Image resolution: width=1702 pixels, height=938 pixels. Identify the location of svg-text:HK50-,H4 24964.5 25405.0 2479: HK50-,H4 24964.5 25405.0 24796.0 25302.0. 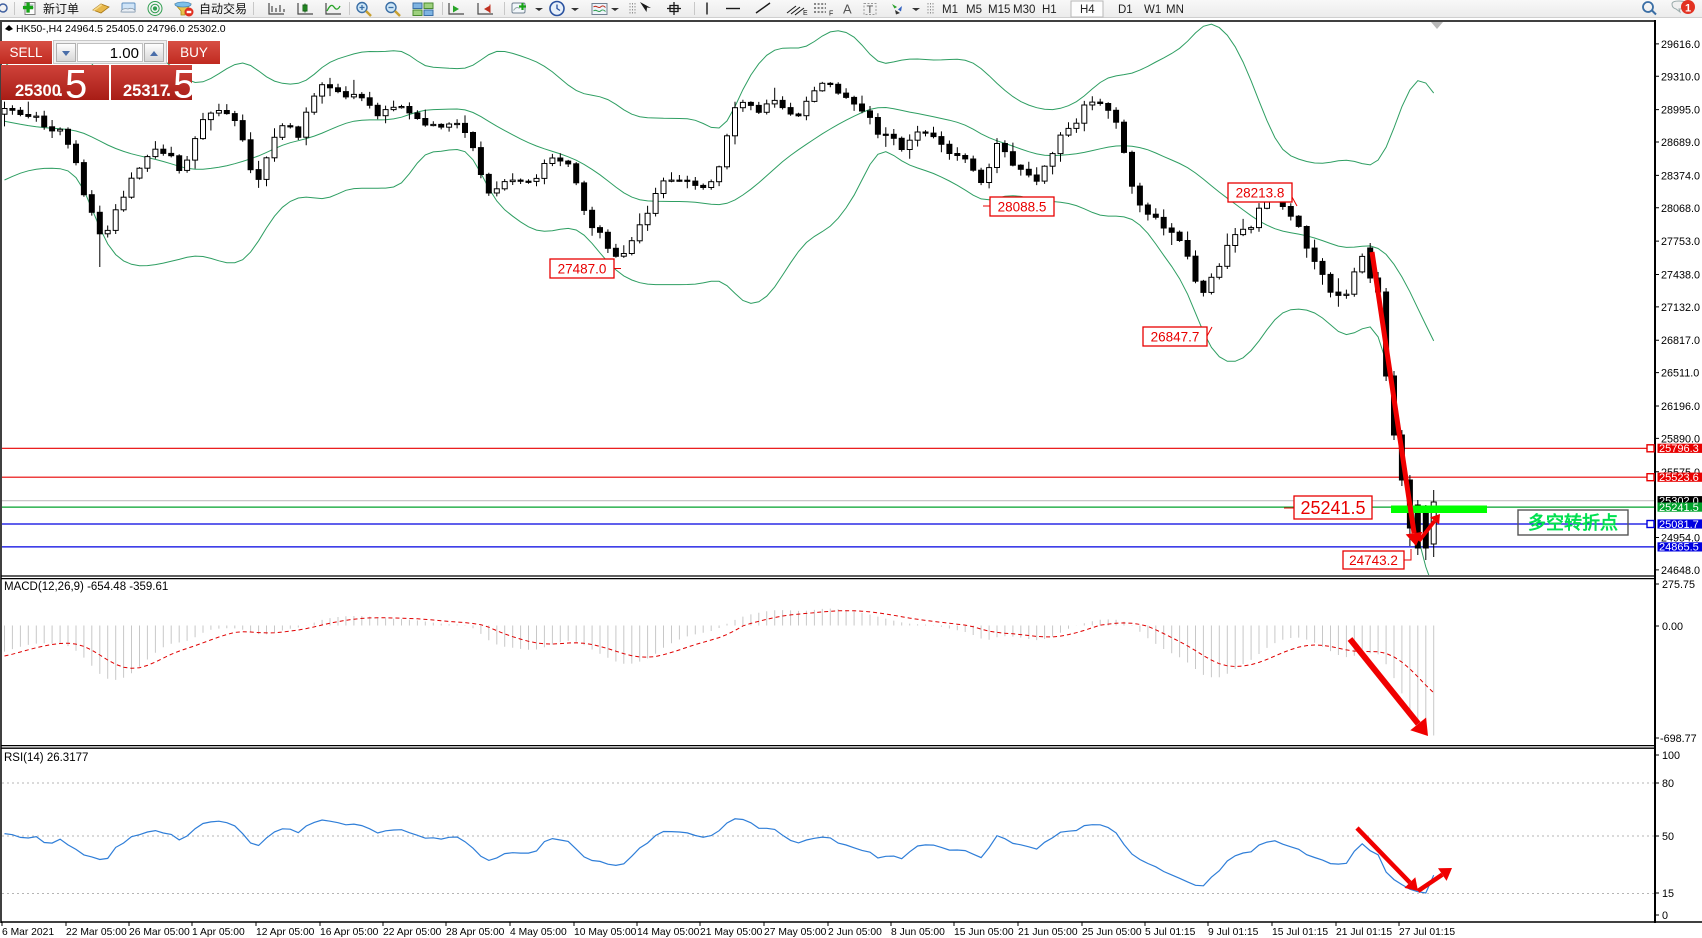
(121, 29).